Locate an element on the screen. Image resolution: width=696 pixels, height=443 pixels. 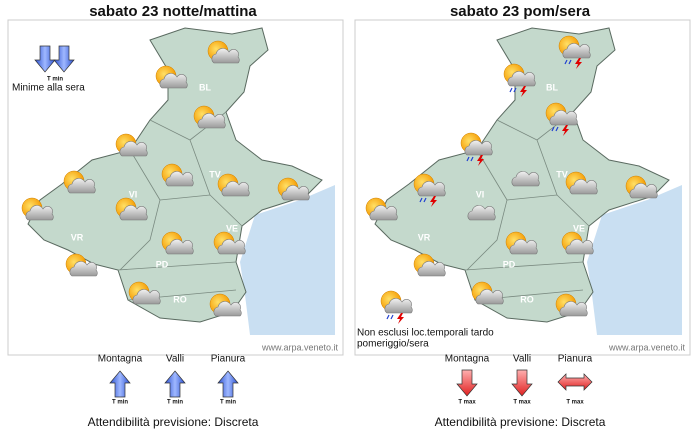
forecast-note: Minime alla sera is located at coordinates (48, 88).